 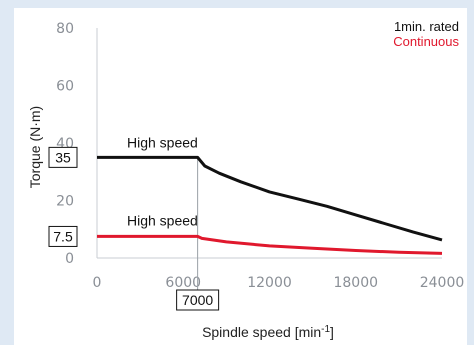 I want to click on legend-entry-0: 1min. rated, so click(x=426, y=26).